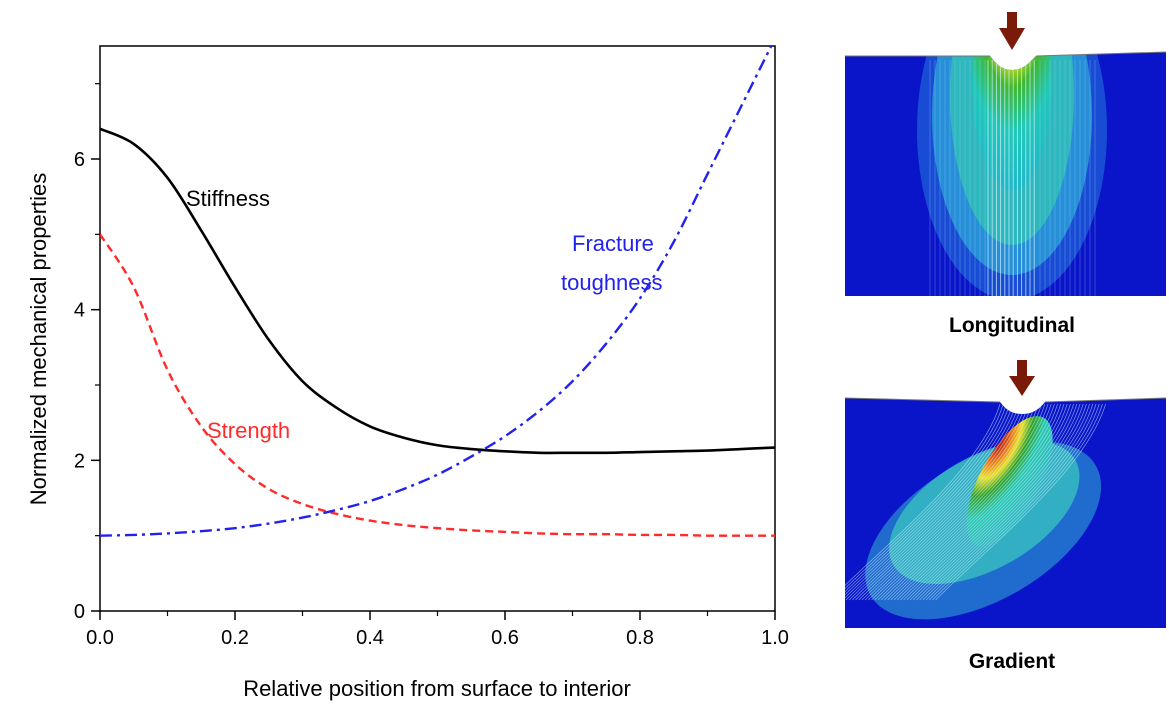 Image resolution: width=1169 pixels, height=704 pixels. I want to click on annotation-fracture: Fracture, so click(613, 243).